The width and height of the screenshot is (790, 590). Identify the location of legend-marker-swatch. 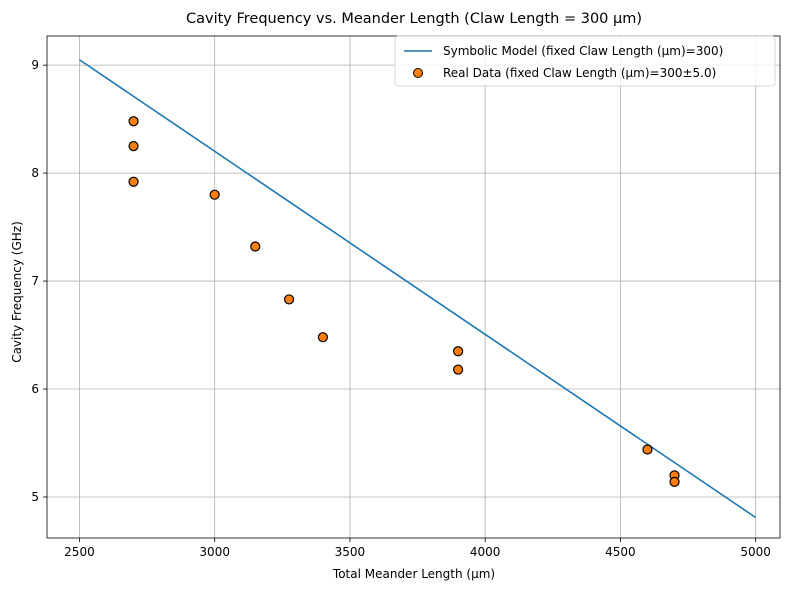
(418, 73).